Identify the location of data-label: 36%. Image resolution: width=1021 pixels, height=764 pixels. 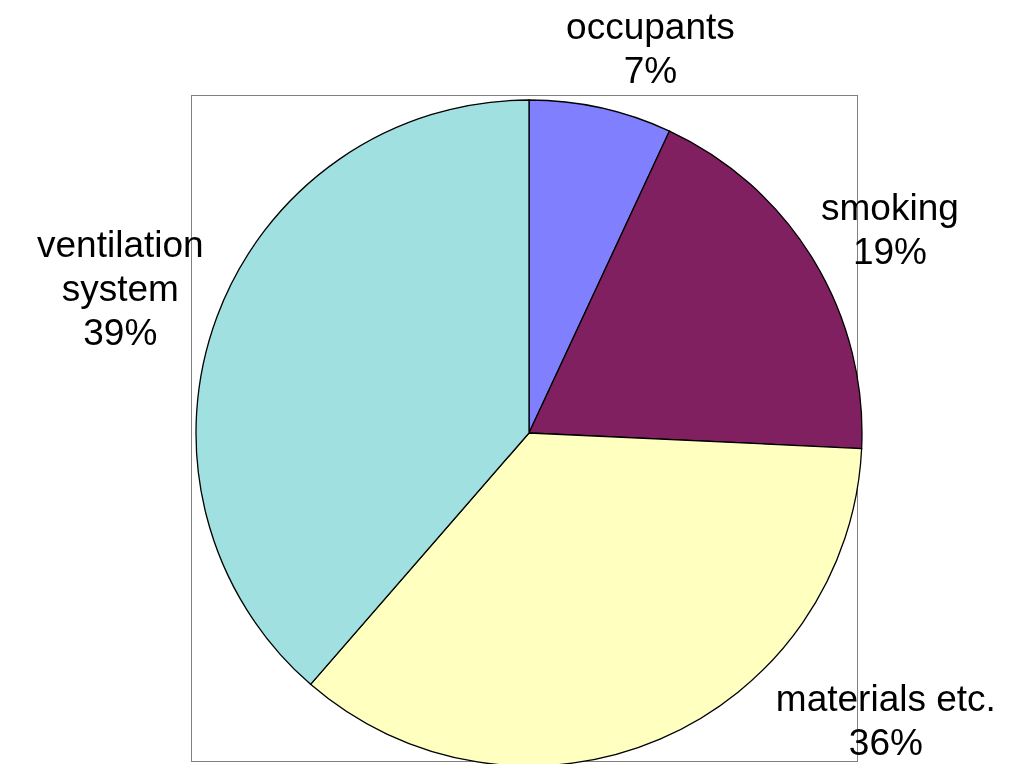
(885, 742).